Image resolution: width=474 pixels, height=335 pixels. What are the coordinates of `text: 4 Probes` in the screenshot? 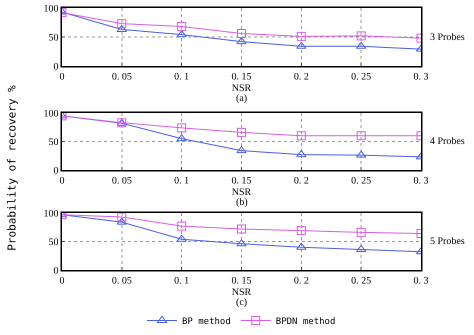 It's located at (447, 141).